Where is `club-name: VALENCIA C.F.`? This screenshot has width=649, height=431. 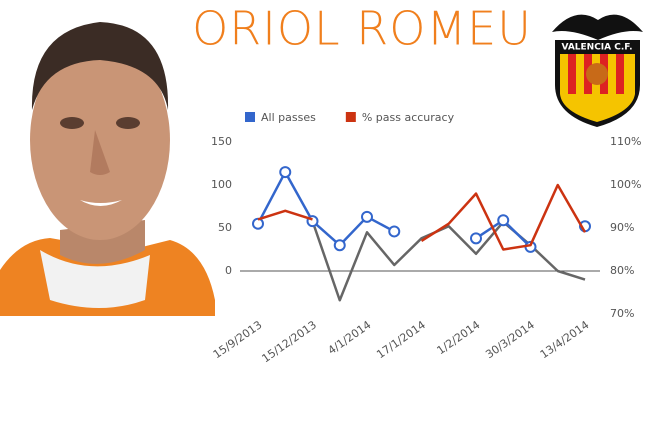 club-name: VALENCIA C.F. is located at coordinates (596, 48).